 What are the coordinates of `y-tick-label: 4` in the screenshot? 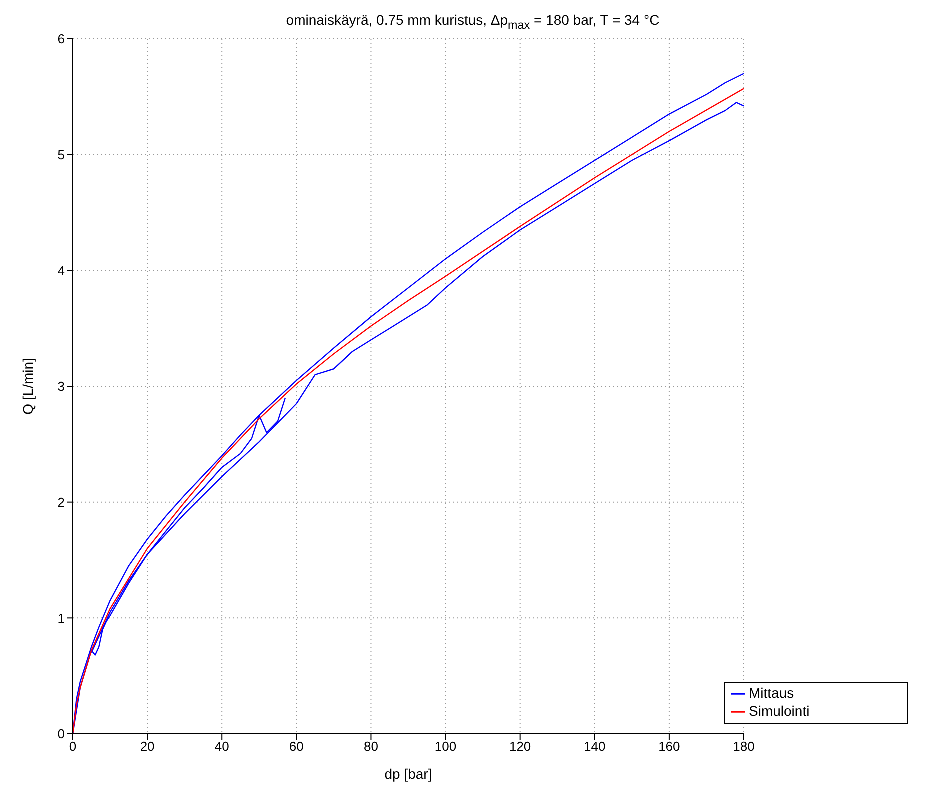 It's located at (61, 270).